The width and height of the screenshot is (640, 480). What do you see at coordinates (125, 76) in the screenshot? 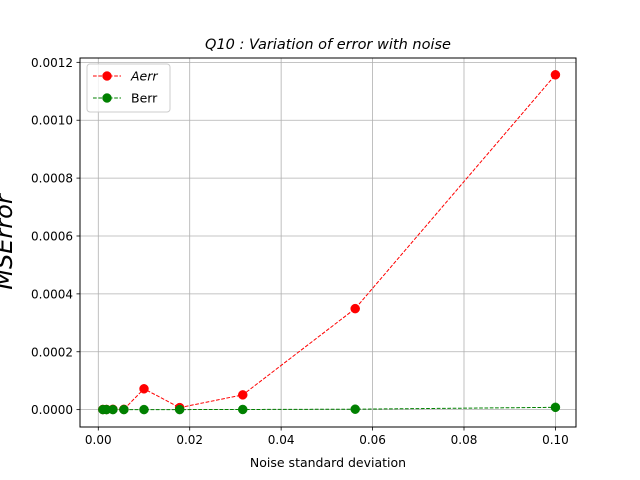
I see `legend-entry-aerr: Aerr` at bounding box center [125, 76].